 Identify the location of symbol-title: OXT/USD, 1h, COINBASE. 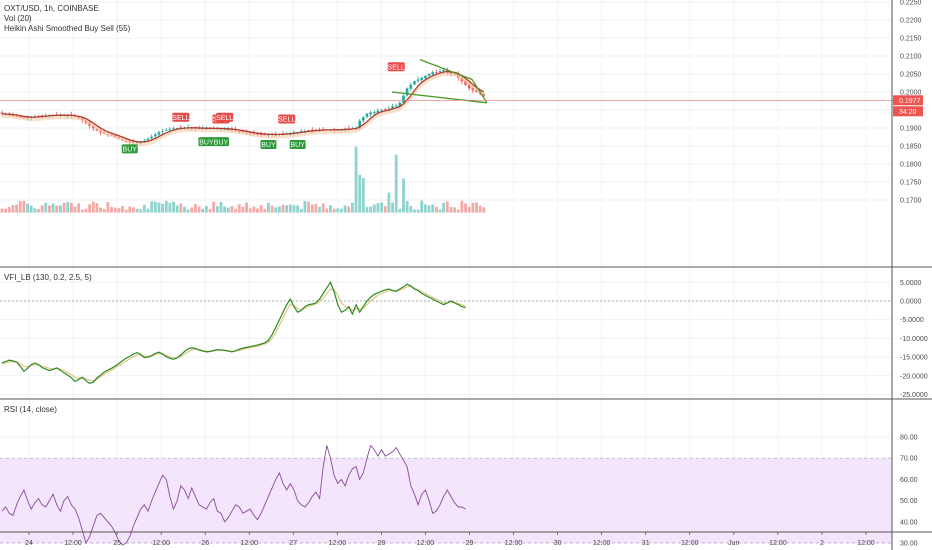
(51, 8).